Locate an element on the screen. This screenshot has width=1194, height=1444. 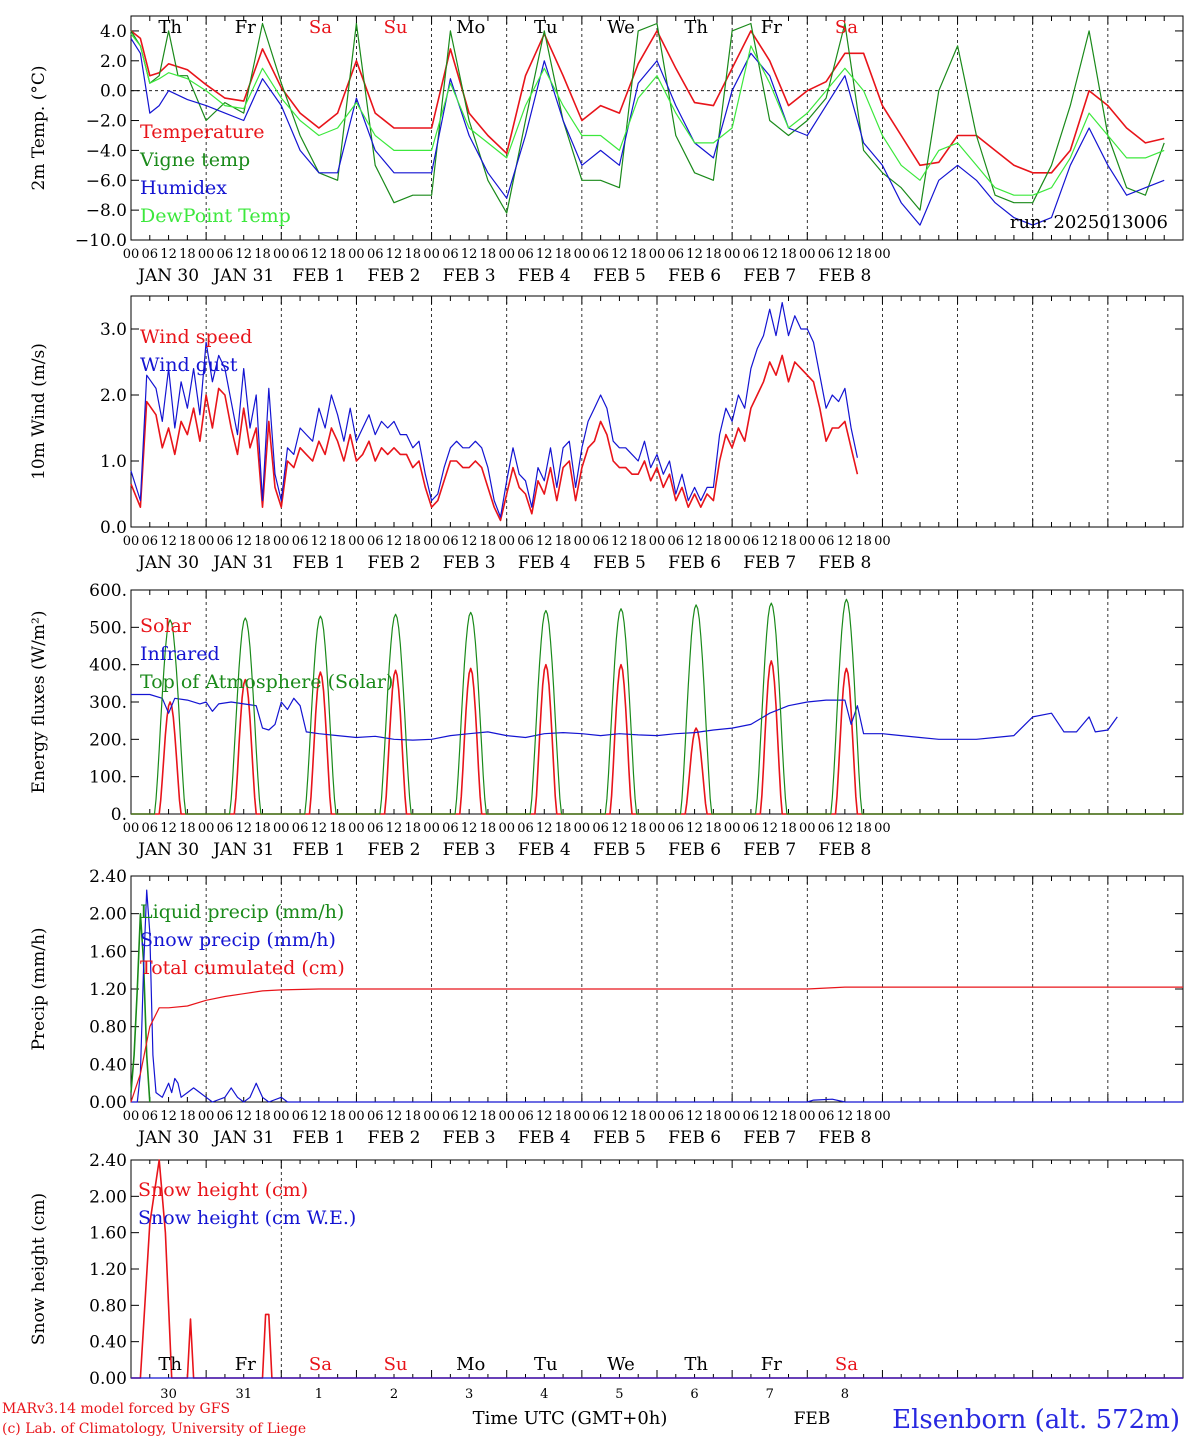
series-line-wind-gust is located at coordinates (494, 410).